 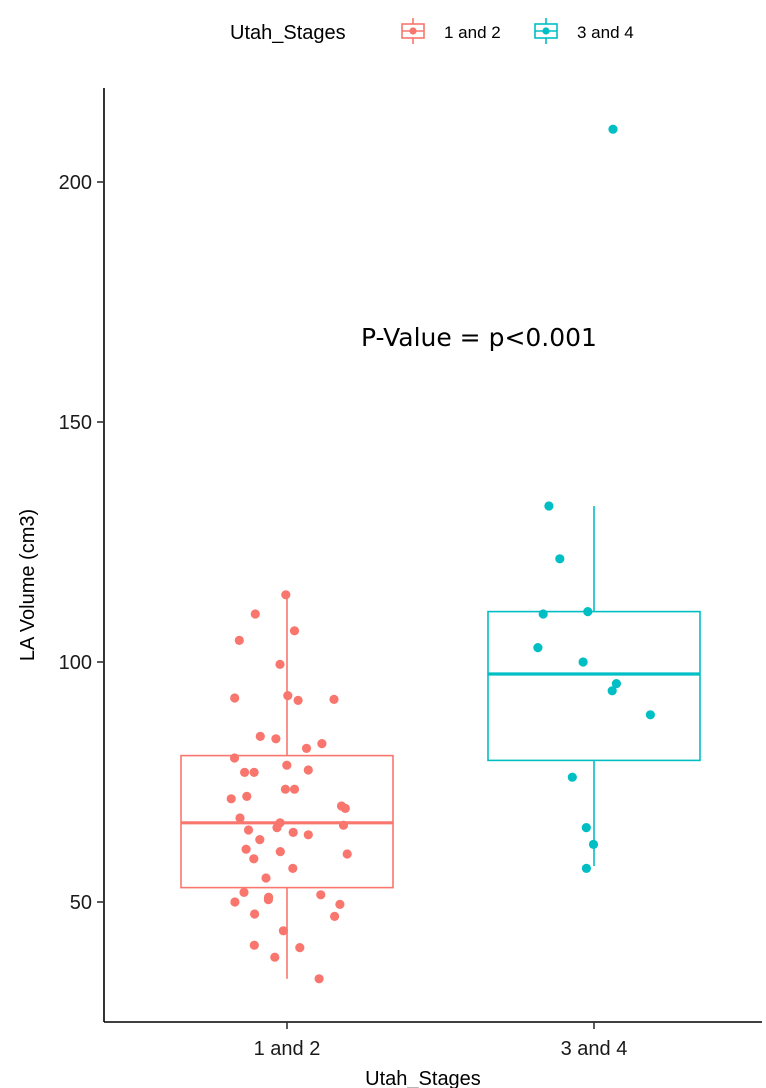 What do you see at coordinates (75, 663) in the screenshot?
I see `y-tick-label: 100` at bounding box center [75, 663].